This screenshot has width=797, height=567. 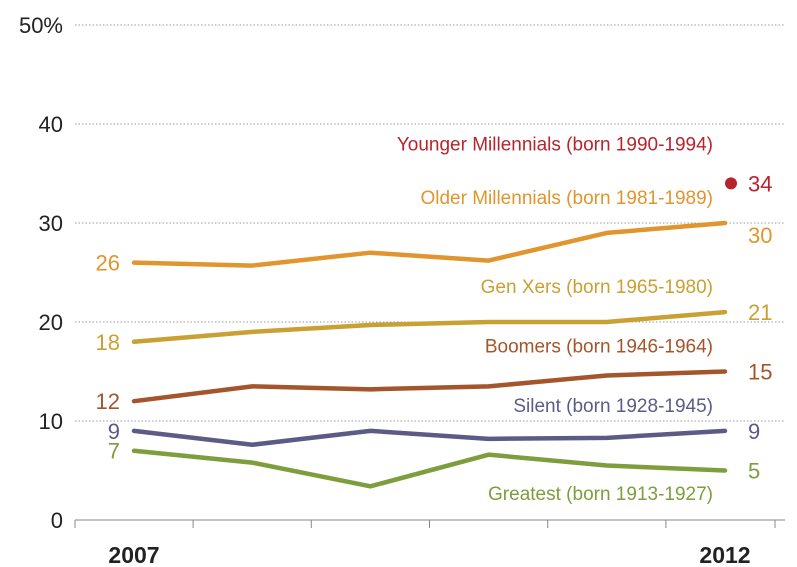 I want to click on start-value-label: 7, so click(x=114, y=451).